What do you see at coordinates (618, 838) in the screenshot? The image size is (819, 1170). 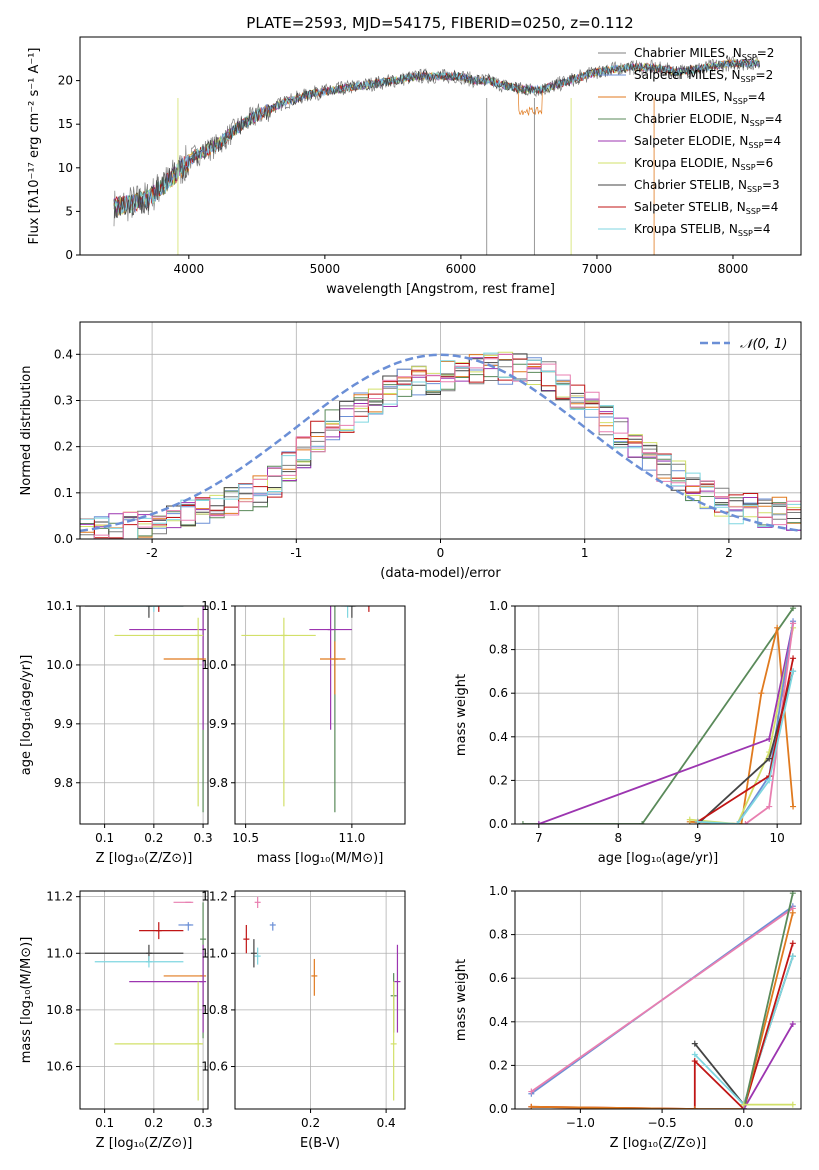 I see `x-tick-label: 8` at bounding box center [618, 838].